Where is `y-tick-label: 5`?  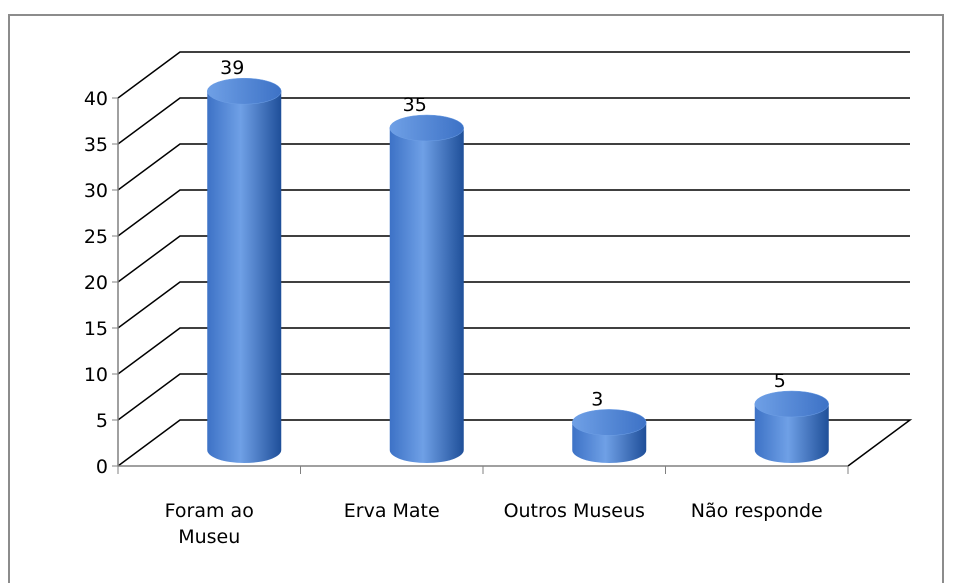 y-tick-label: 5 is located at coordinates (102, 421).